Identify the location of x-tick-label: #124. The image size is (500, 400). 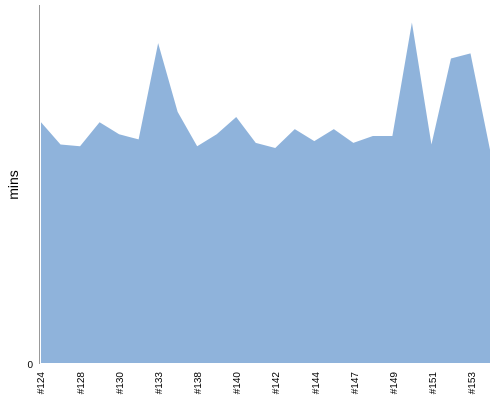
(41, 383).